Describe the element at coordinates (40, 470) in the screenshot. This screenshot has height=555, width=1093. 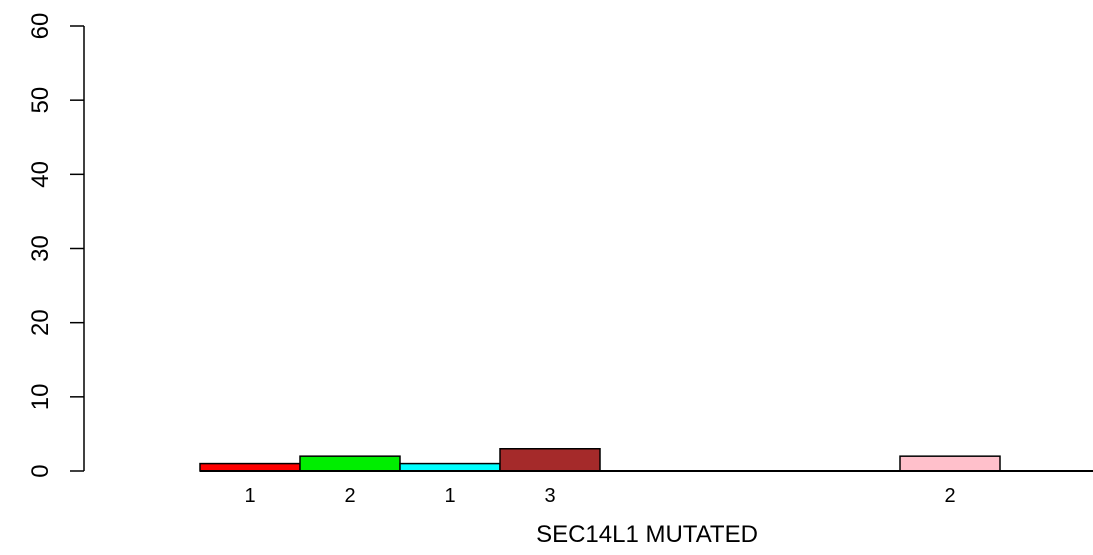
I see `y-tick-label: 0` at that location.